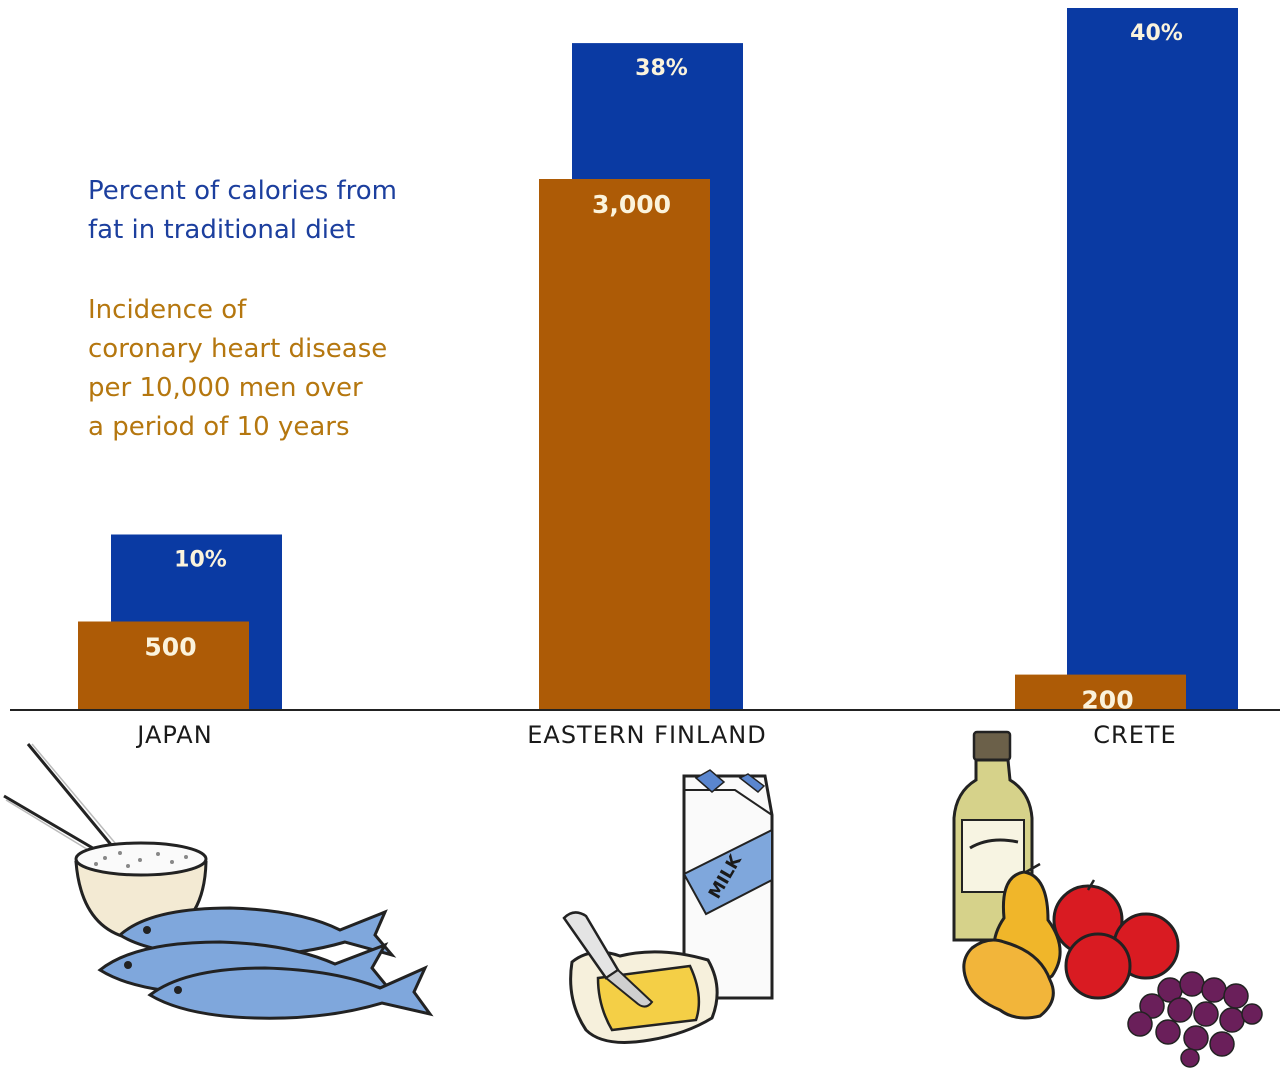 The height and width of the screenshot is (1071, 1280). Describe the element at coordinates (1134, 735) in the screenshot. I see `category-label-crete: CRETE` at that location.